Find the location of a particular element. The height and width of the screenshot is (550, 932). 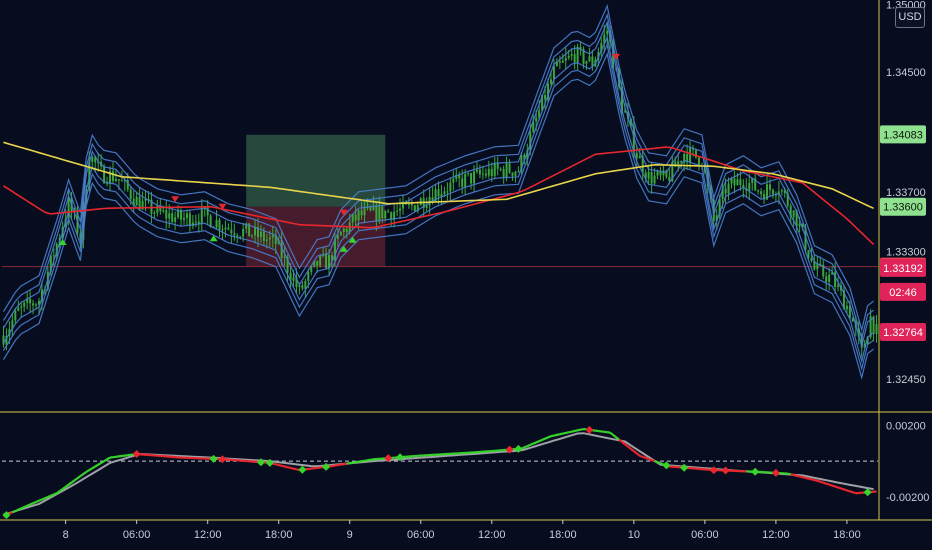

price-tag-label: 1.34083 is located at coordinates (903, 135).